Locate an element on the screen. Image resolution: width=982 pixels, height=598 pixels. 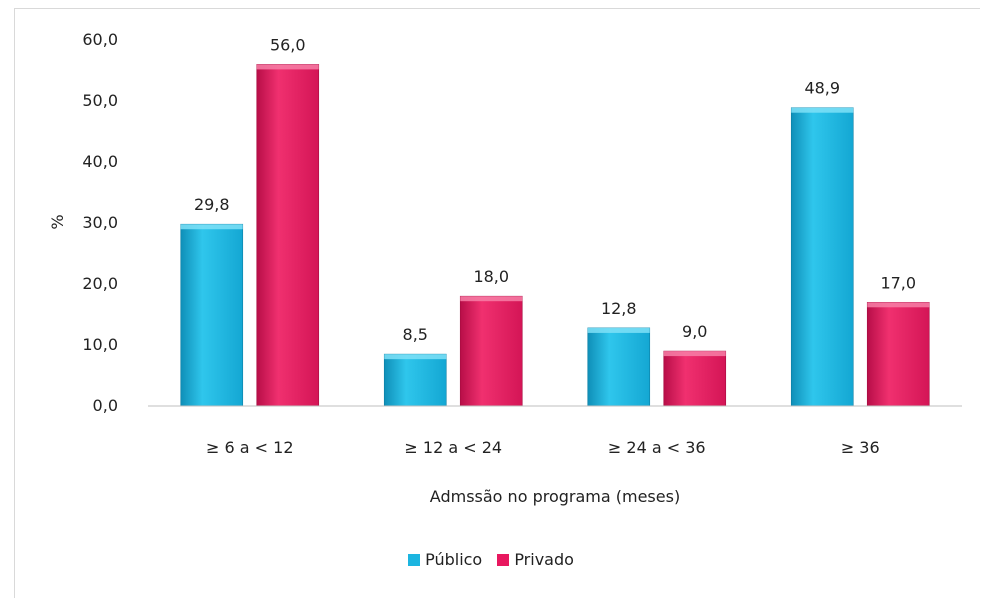
bar-value-label: 29,8 is located at coordinates (212, 204).